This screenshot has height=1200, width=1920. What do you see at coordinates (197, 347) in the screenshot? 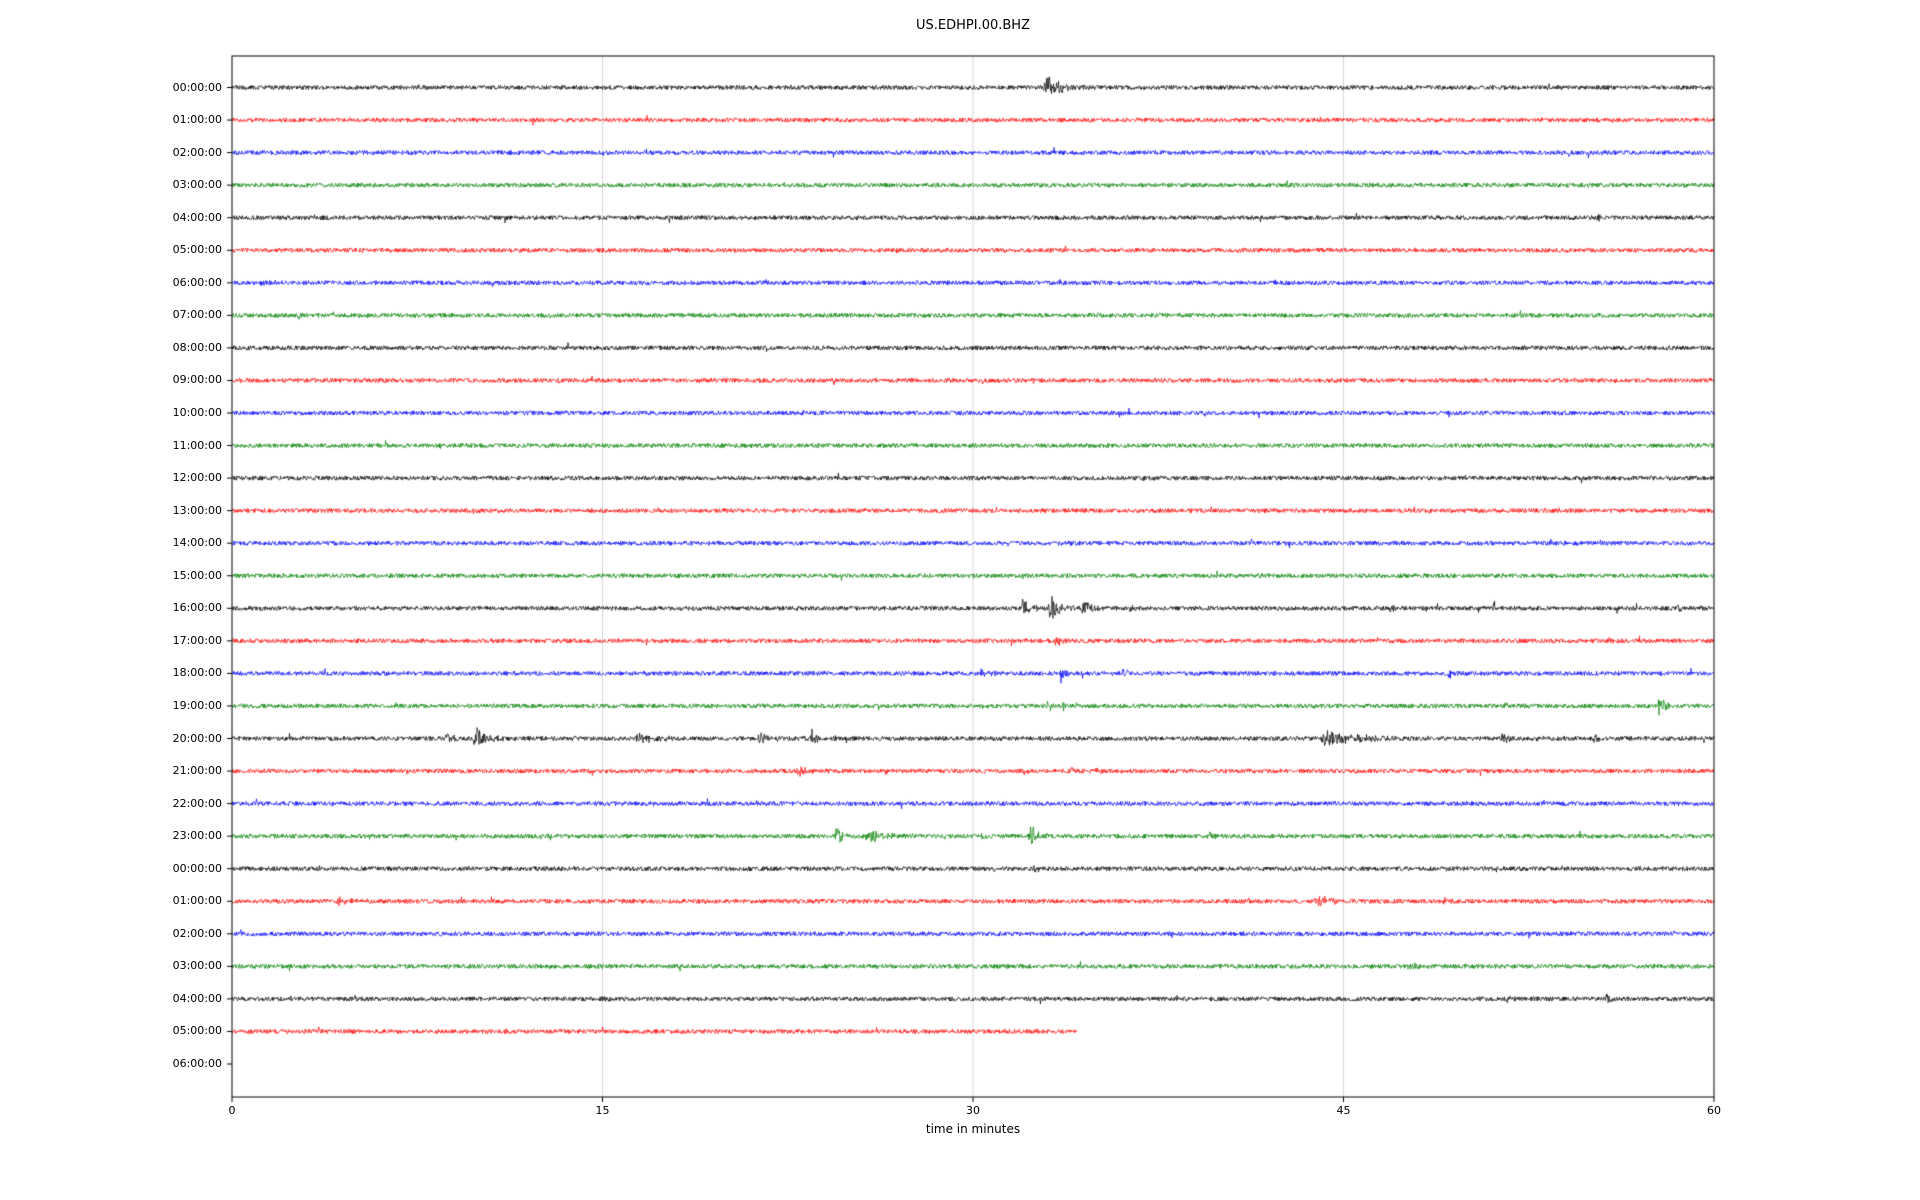
I see `trace-time-label: 08:00:00` at bounding box center [197, 347].